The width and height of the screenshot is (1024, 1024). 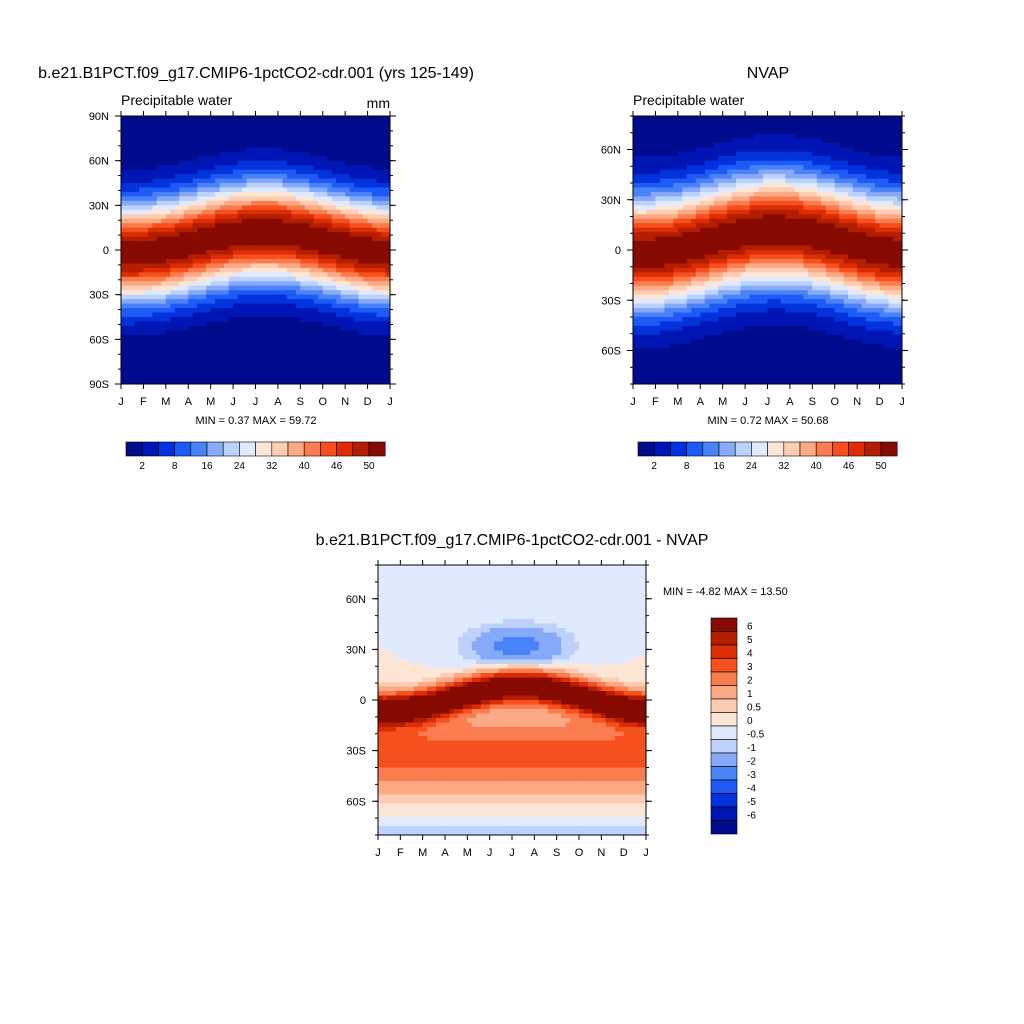 What do you see at coordinates (768, 73) in the screenshot?
I see `panel-obs-title: NVAP` at bounding box center [768, 73].